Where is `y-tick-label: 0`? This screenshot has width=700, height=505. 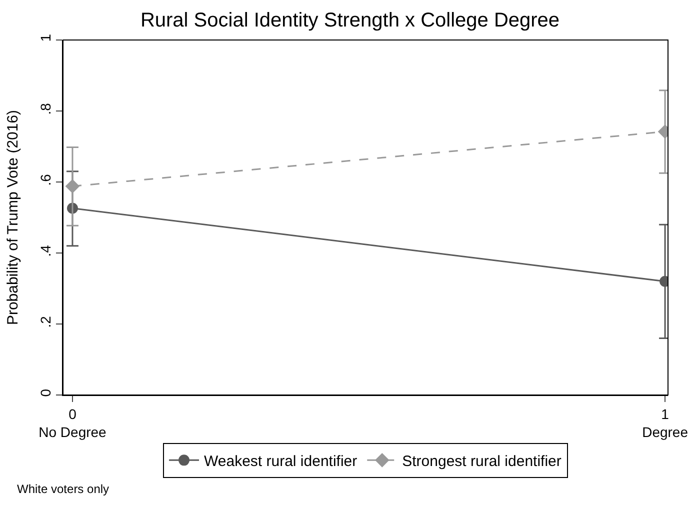
y-tick-label: 0 is located at coordinates (45, 392).